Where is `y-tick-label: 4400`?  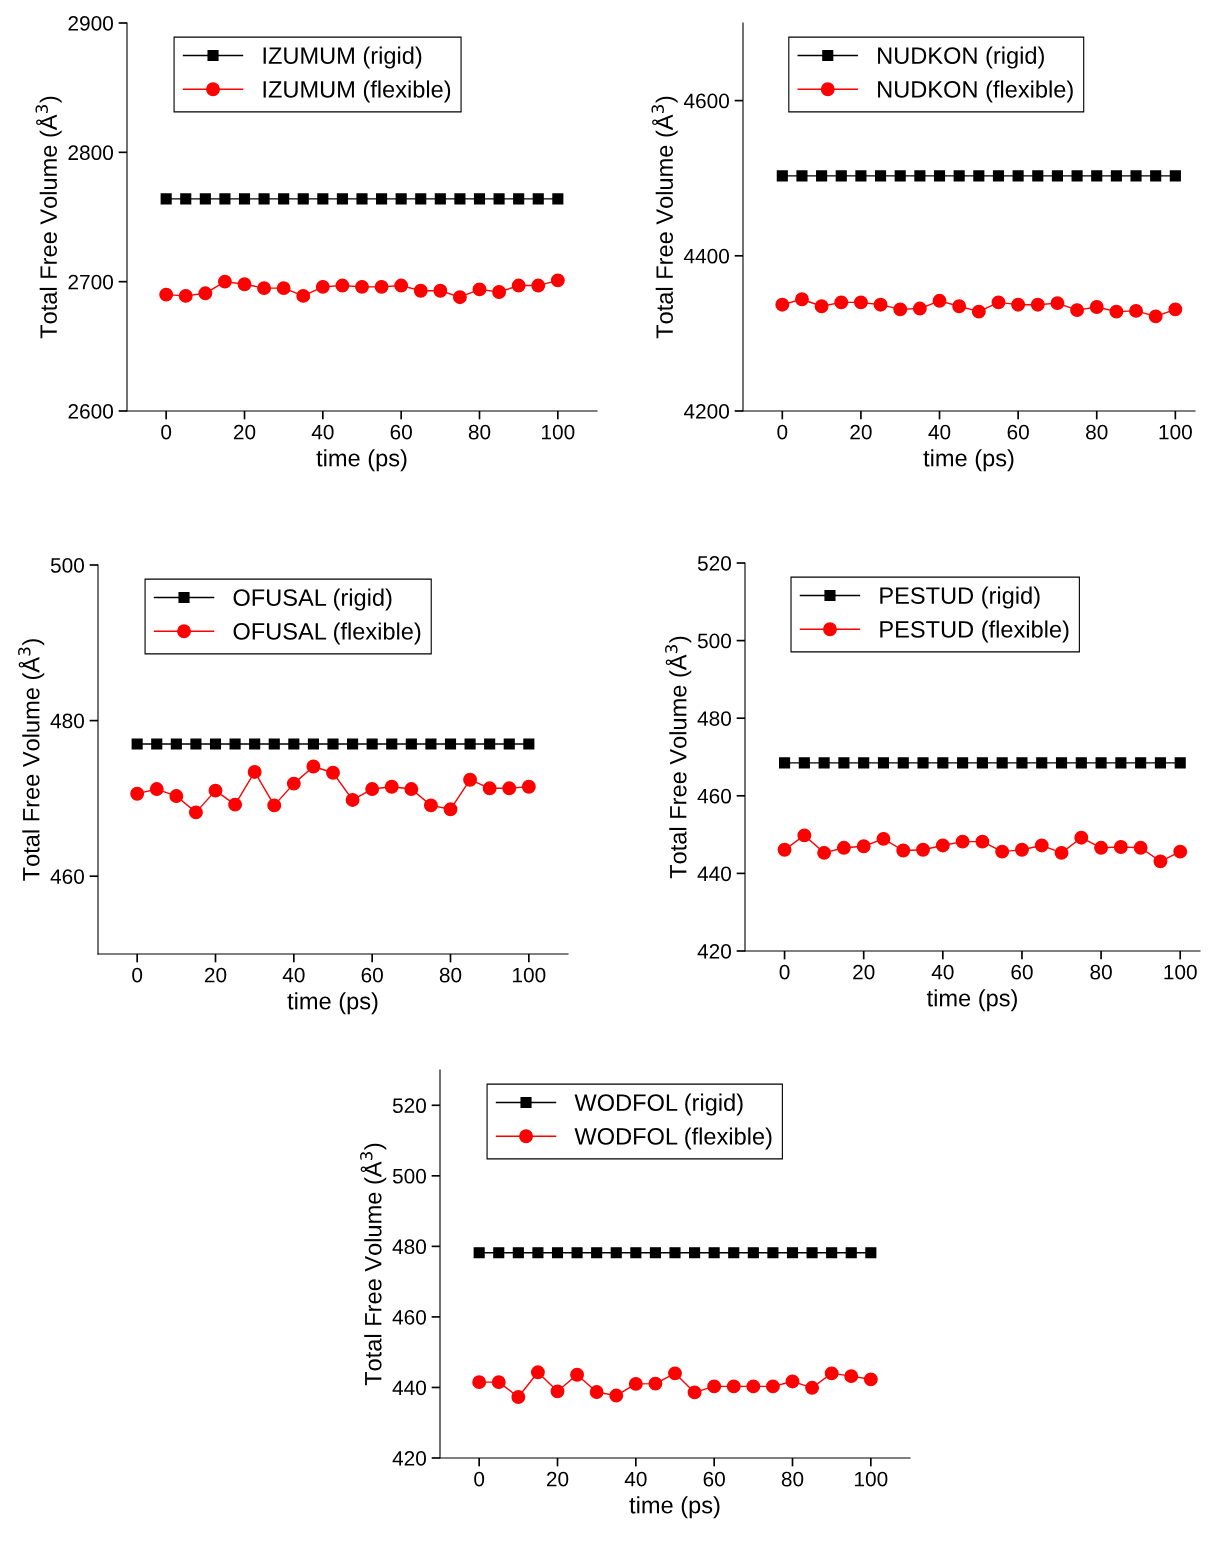 y-tick-label: 4400 is located at coordinates (706, 256).